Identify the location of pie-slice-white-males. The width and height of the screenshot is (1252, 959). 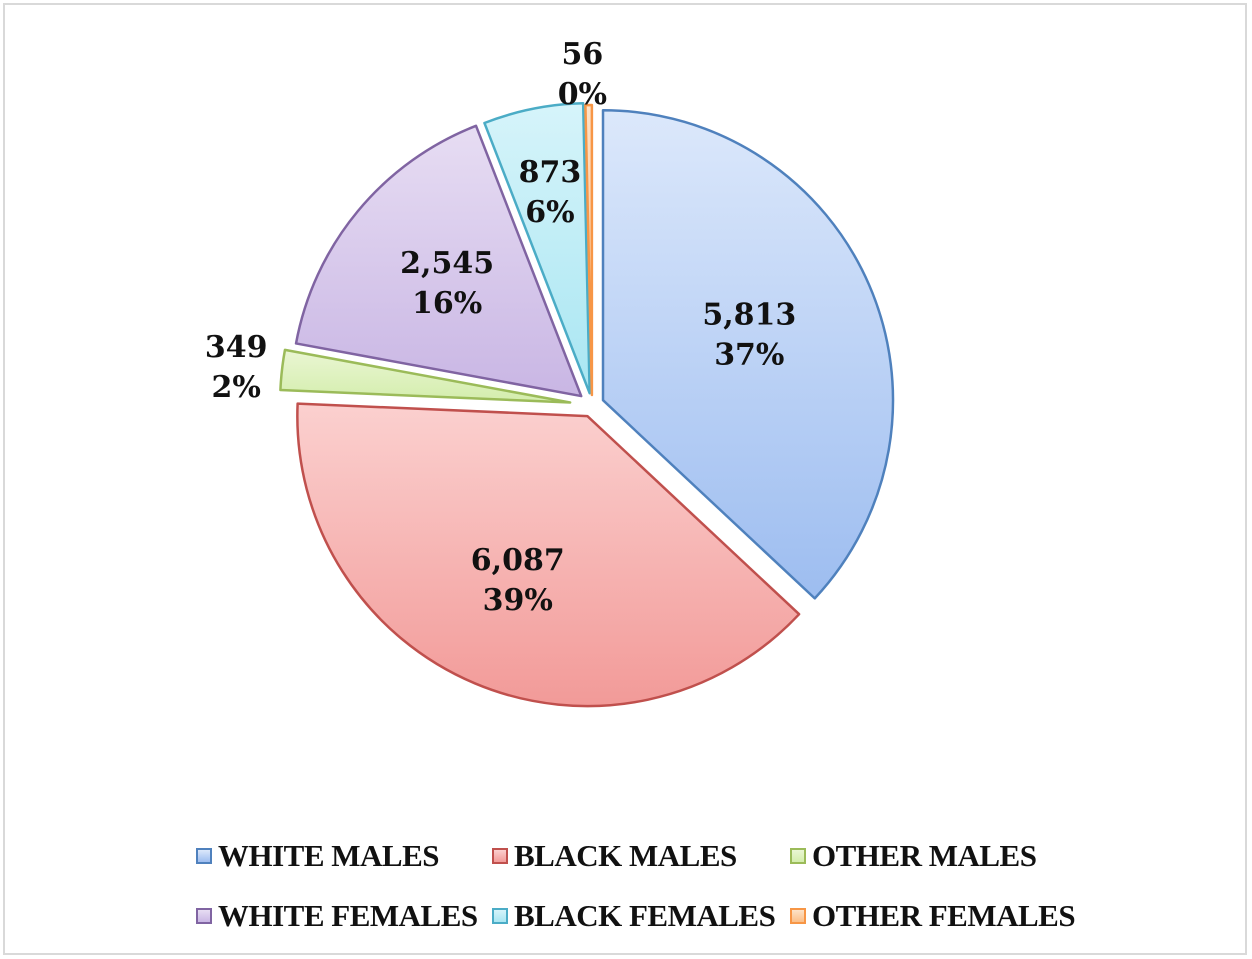
(748, 354).